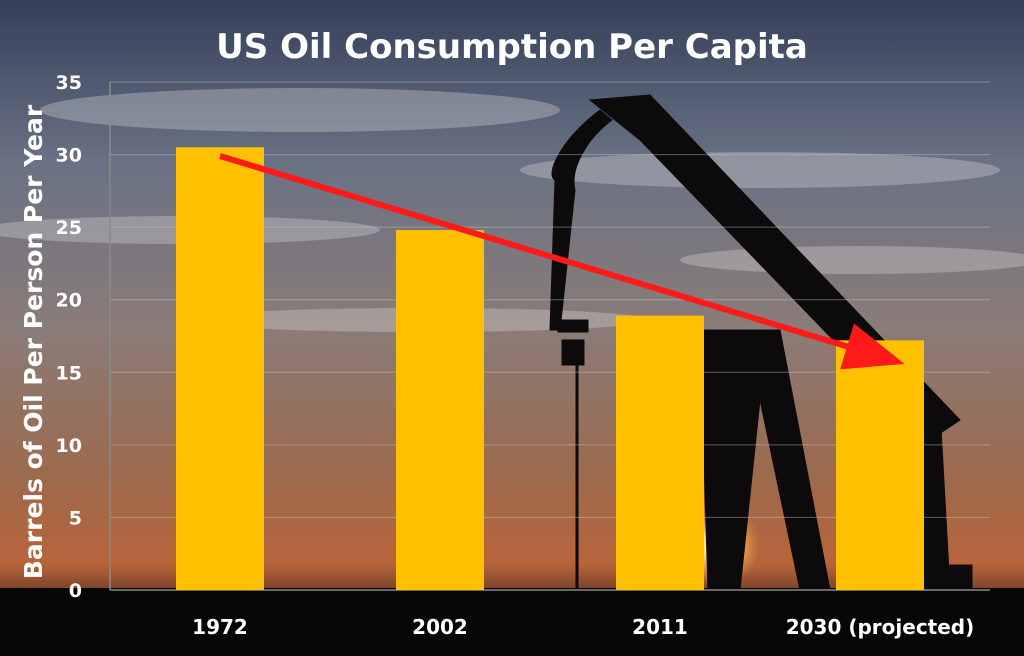 The image size is (1024, 656). Describe the element at coordinates (69, 446) in the screenshot. I see `y-tick-label-10: 10` at that location.